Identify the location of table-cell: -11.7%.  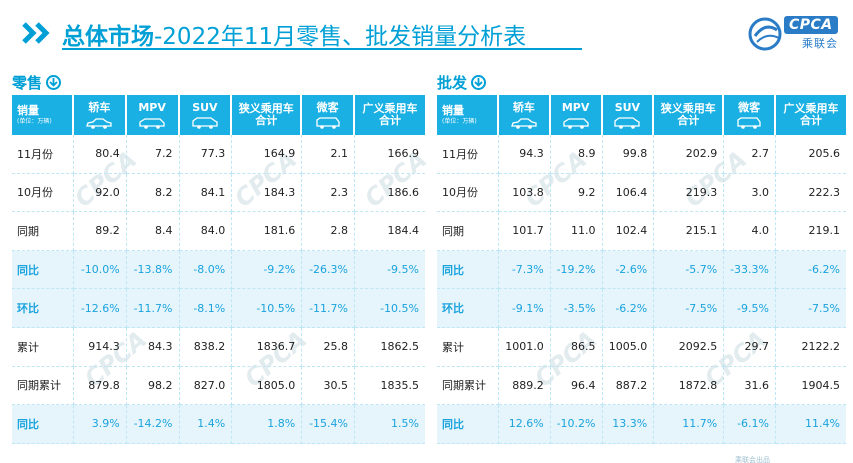
(153, 308).